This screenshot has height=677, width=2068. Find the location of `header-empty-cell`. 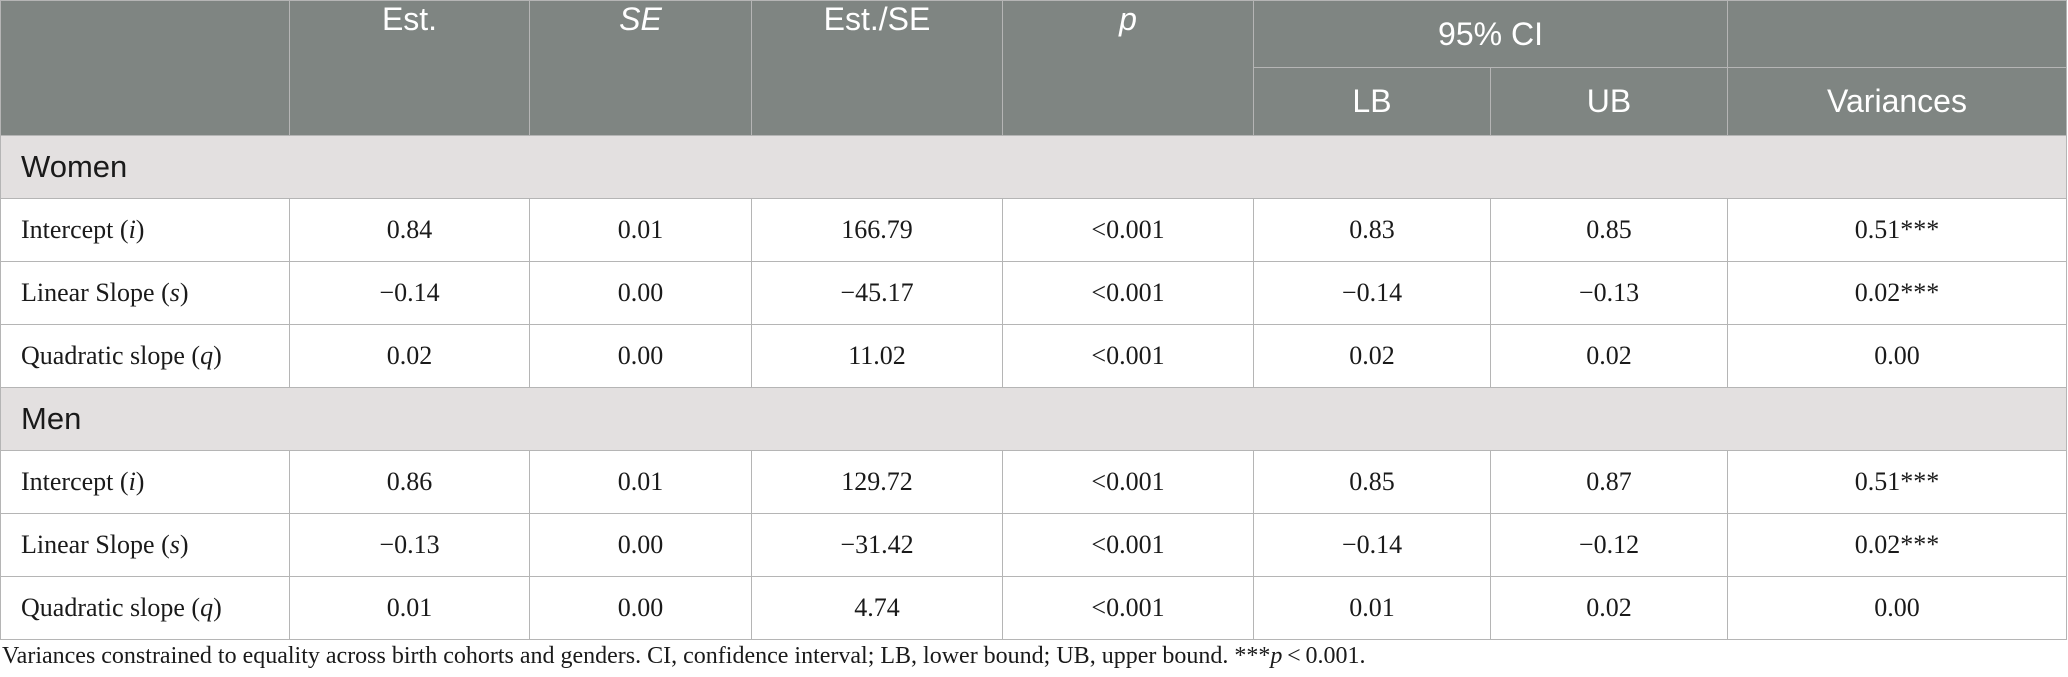

header-empty-cell is located at coordinates (145, 68).